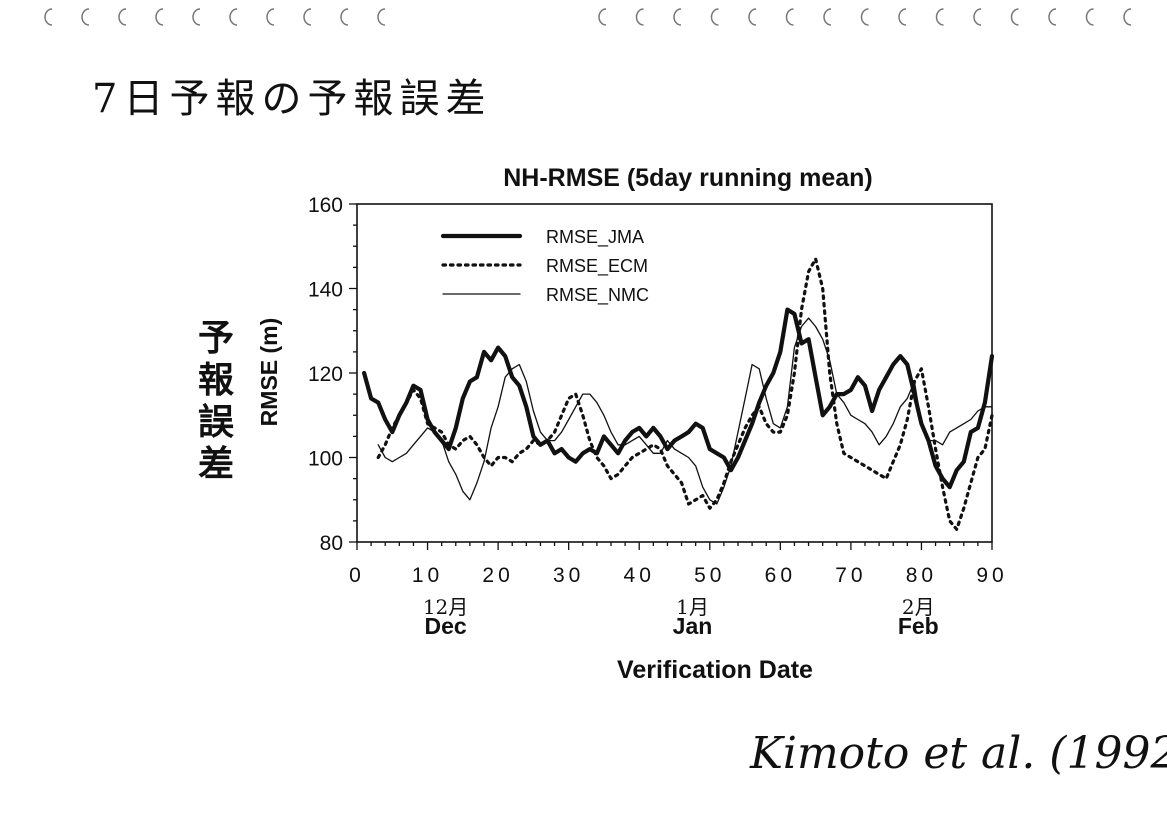 The image size is (1167, 828). I want to click on month-name-label: Dec, so click(445, 626).